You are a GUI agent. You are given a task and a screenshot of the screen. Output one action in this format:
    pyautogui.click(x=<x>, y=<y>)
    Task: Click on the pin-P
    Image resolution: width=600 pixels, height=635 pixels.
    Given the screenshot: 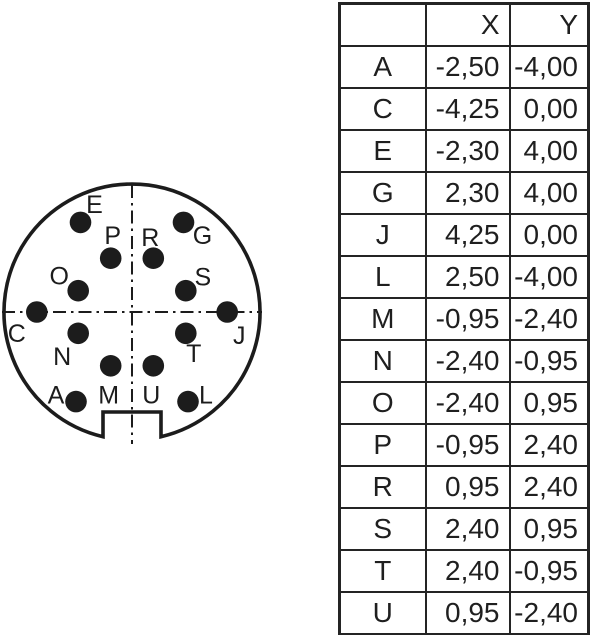 What is the action you would take?
    pyautogui.click(x=110, y=258)
    